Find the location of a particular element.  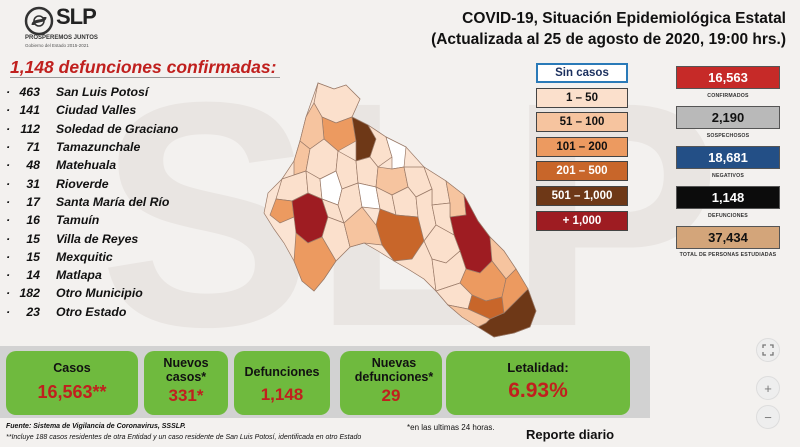

fullscreen-icon is located at coordinates (768, 350).